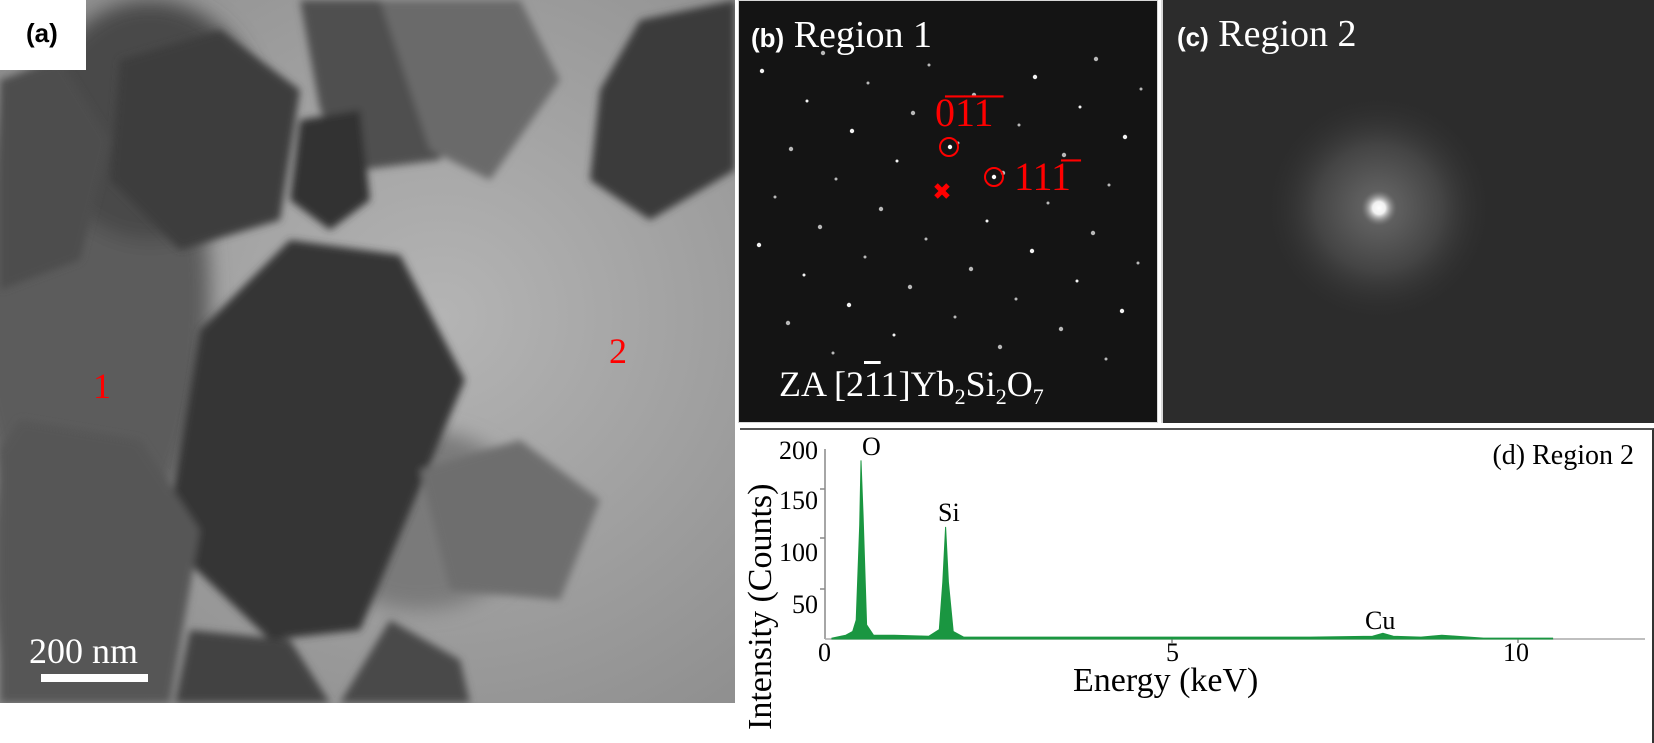  I want to click on panel-a-tag-background, so click(43, 35).